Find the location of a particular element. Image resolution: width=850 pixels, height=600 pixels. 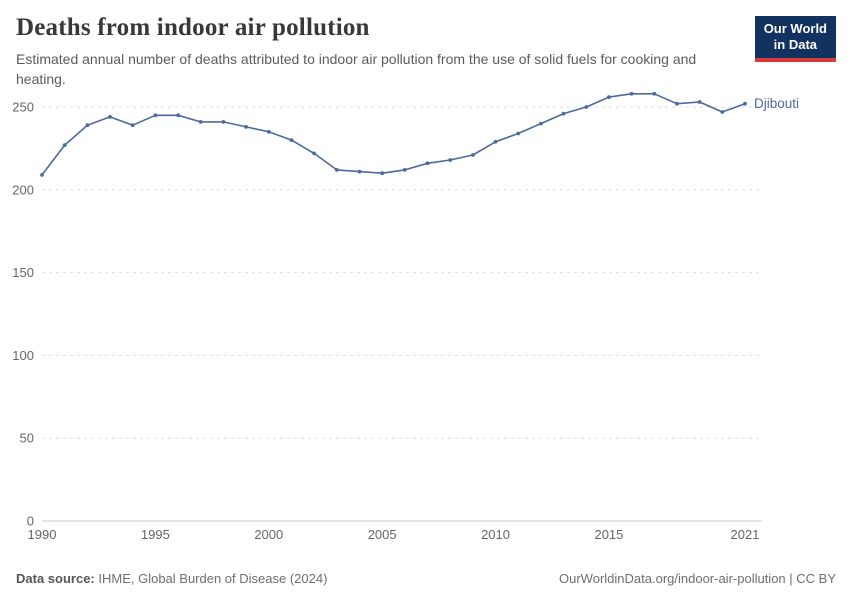

y-tick-label: 100 is located at coordinates (23, 355).